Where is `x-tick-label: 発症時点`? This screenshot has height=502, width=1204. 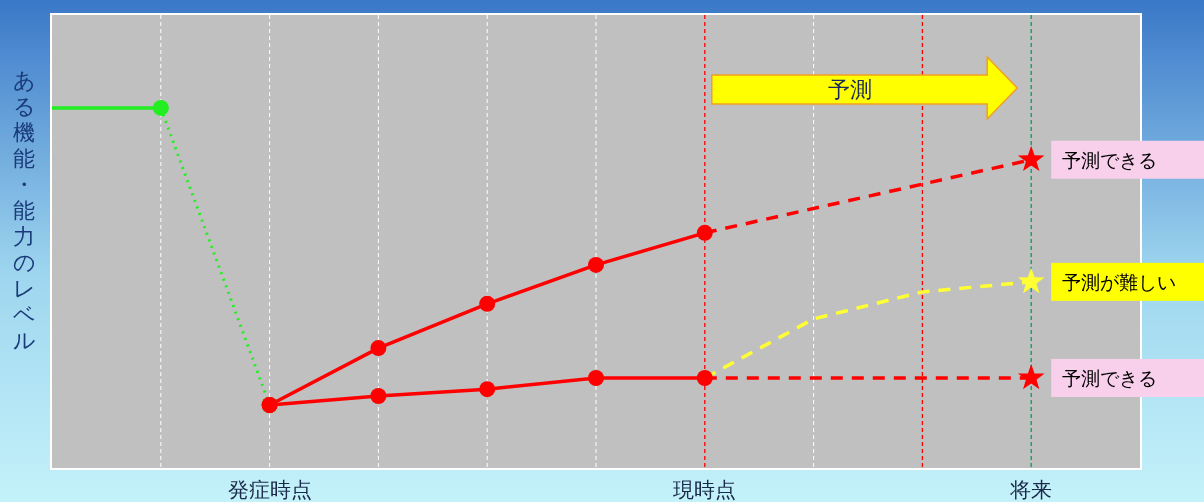 x-tick-label: 発症時点 is located at coordinates (269, 490).